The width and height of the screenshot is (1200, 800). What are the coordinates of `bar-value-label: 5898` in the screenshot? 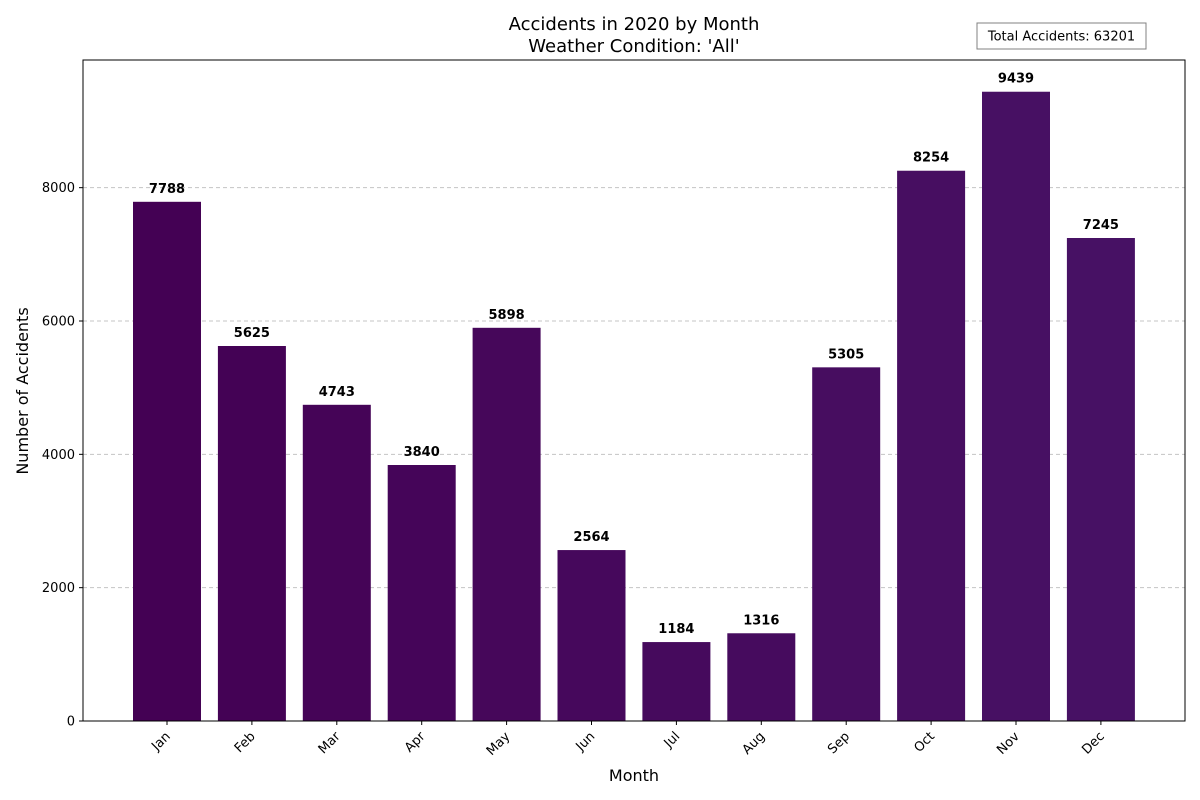 It's located at (507, 315).